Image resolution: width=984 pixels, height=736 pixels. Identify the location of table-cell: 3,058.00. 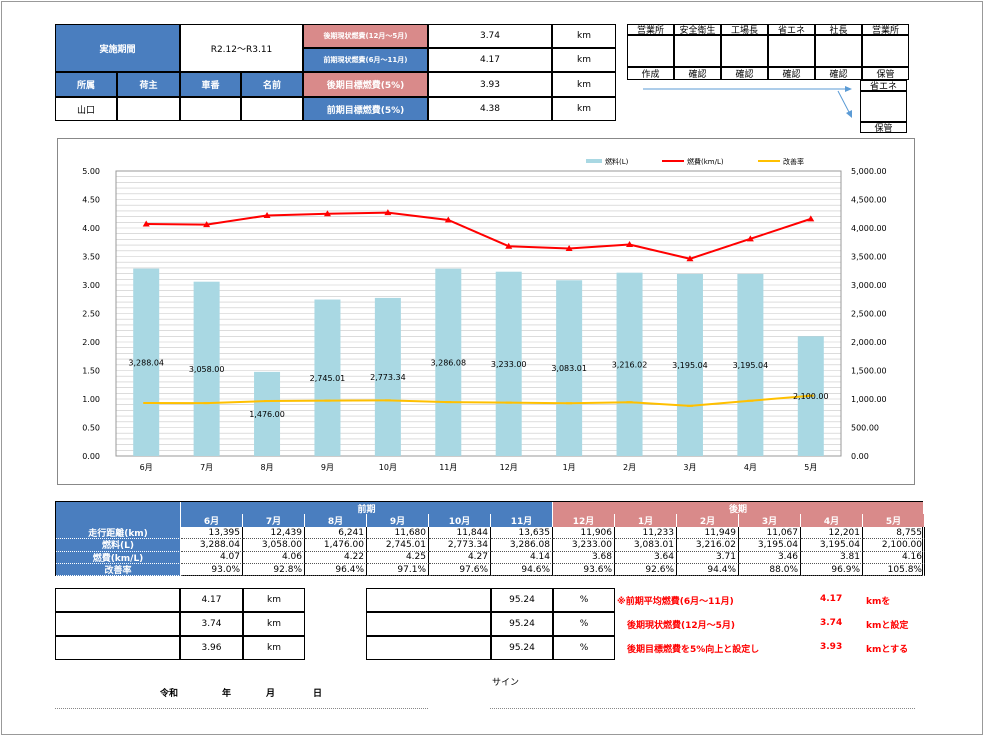
(274, 545).